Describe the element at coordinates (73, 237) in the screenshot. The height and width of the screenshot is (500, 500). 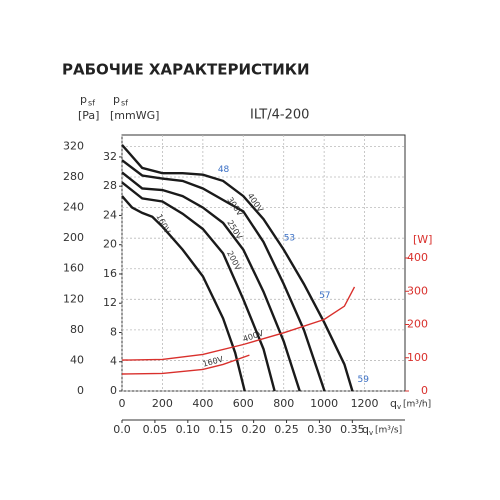
I see `y-tick-label: 200` at that location.